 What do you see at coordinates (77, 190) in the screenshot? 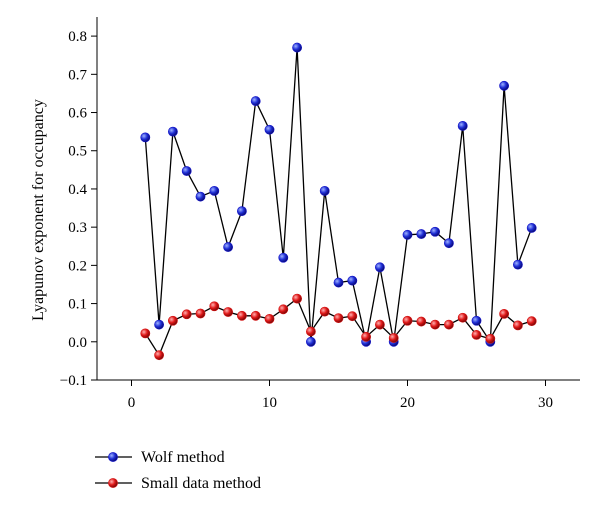
I see `y-tick-label: 0.4` at bounding box center [77, 190].